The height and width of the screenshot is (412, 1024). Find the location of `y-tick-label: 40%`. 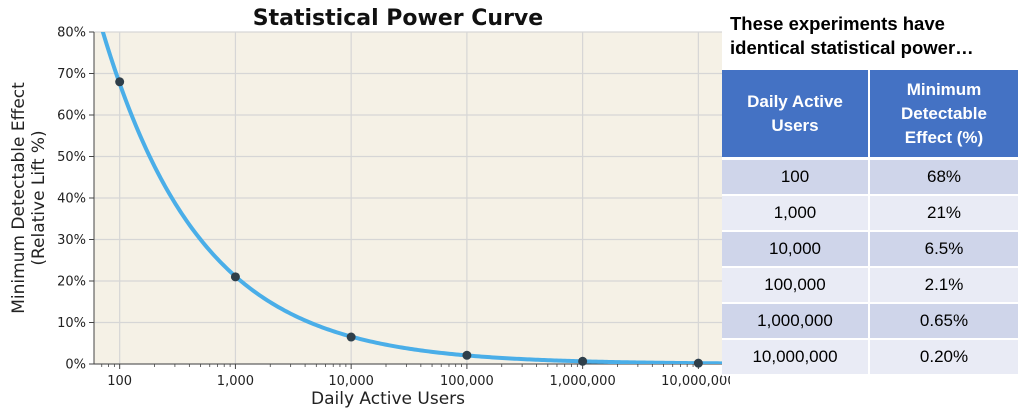

y-tick-label: 40% is located at coordinates (71, 199).